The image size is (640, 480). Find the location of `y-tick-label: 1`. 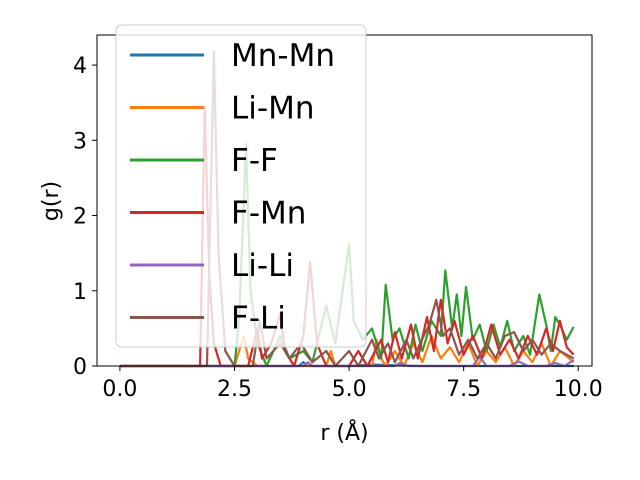

y-tick-label: 1 is located at coordinates (80, 292).